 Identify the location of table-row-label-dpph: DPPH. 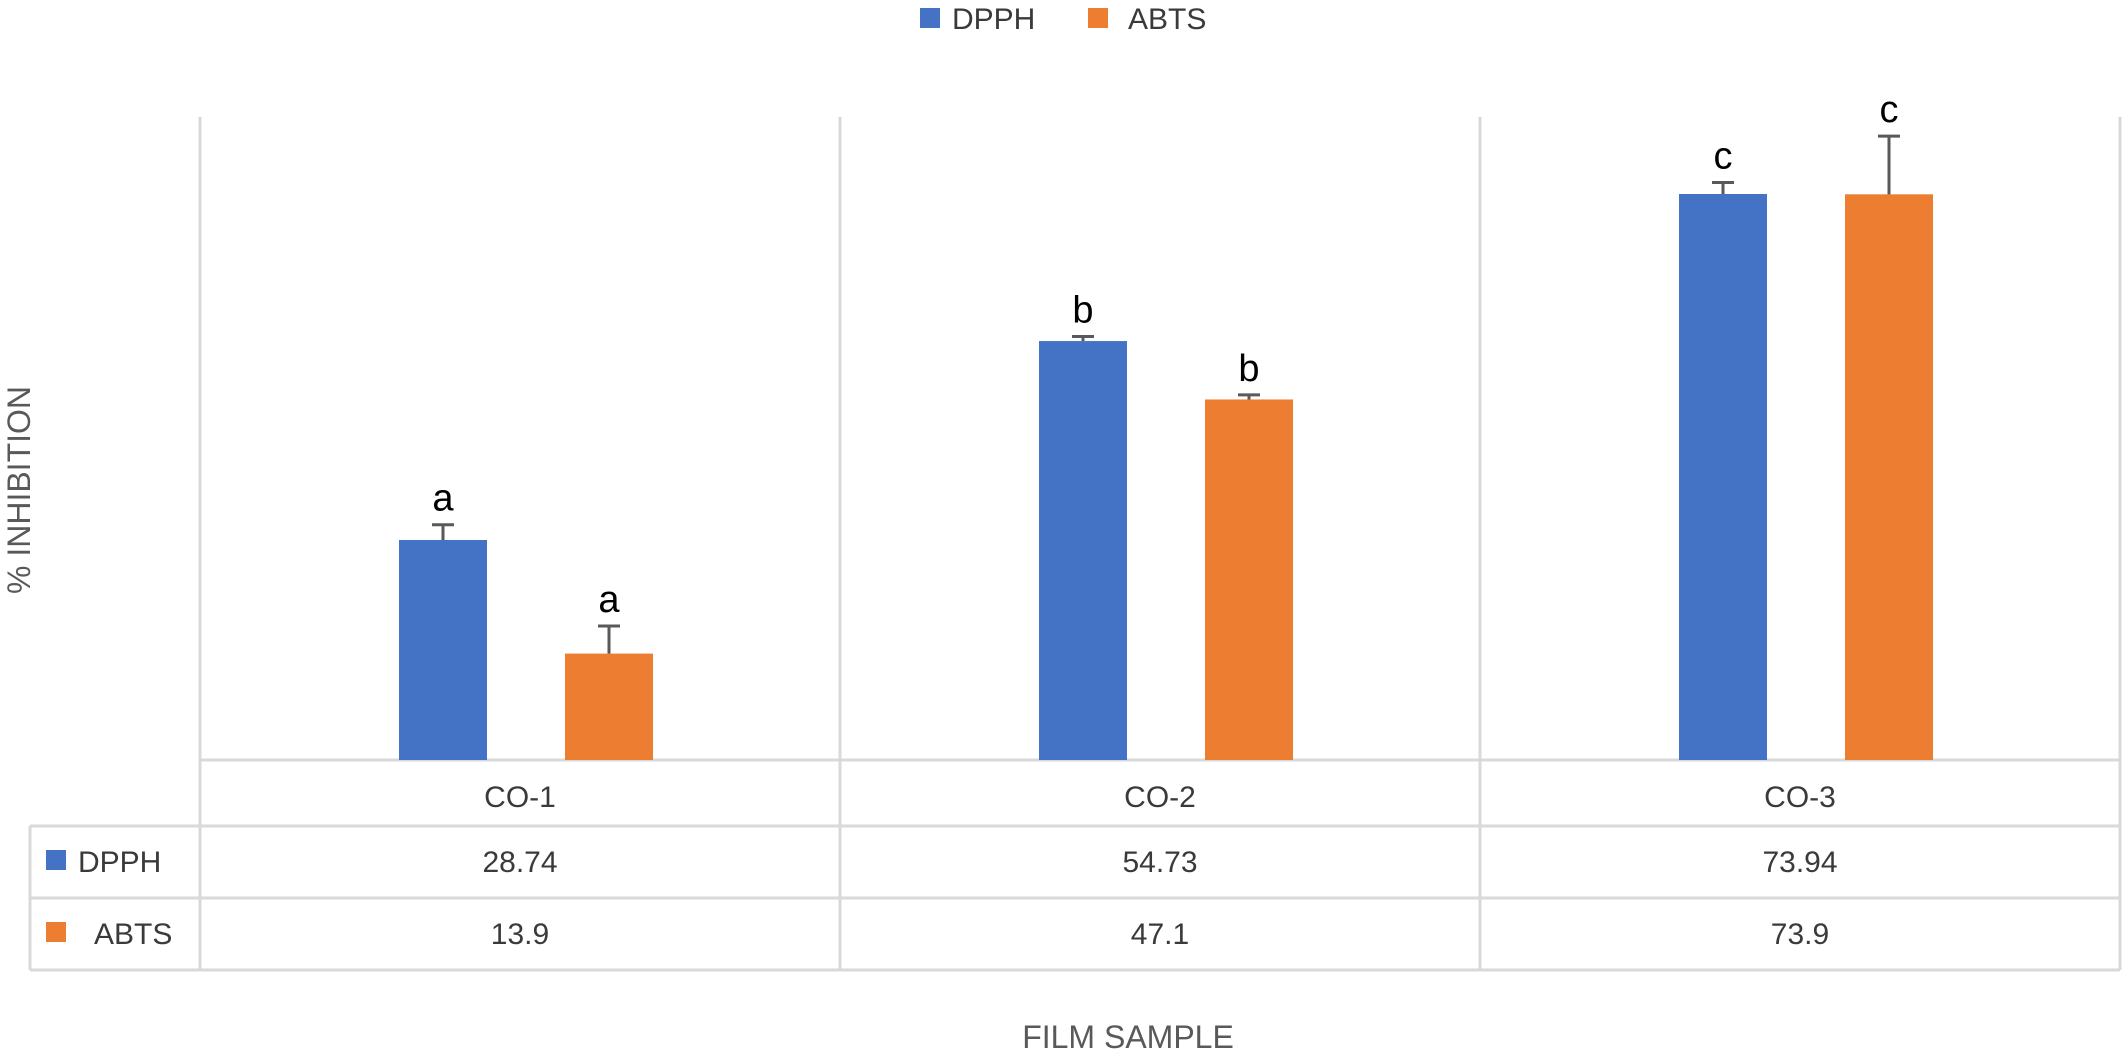
(119, 862).